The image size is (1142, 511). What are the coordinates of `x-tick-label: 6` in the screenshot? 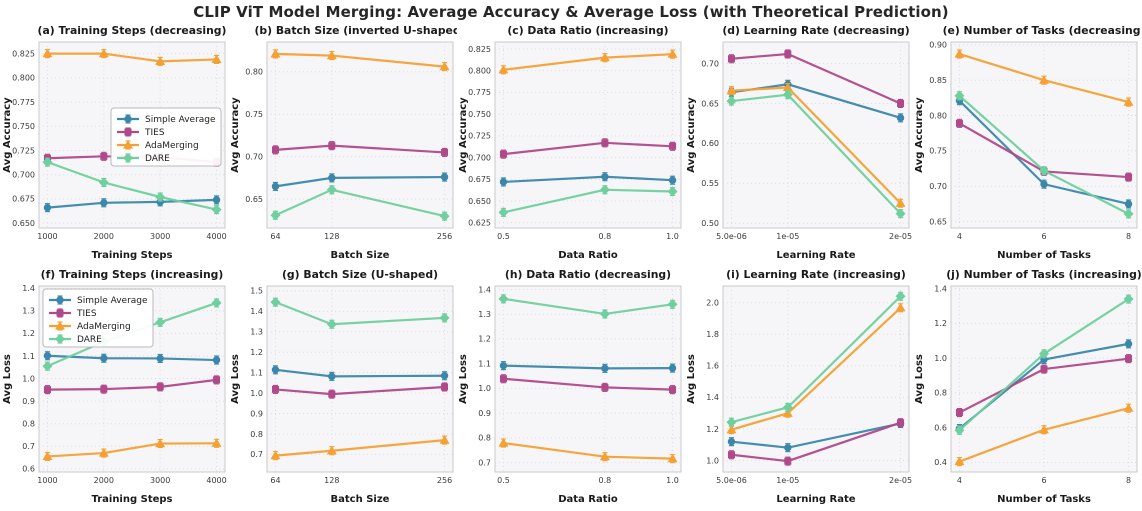 It's located at (1043, 480).